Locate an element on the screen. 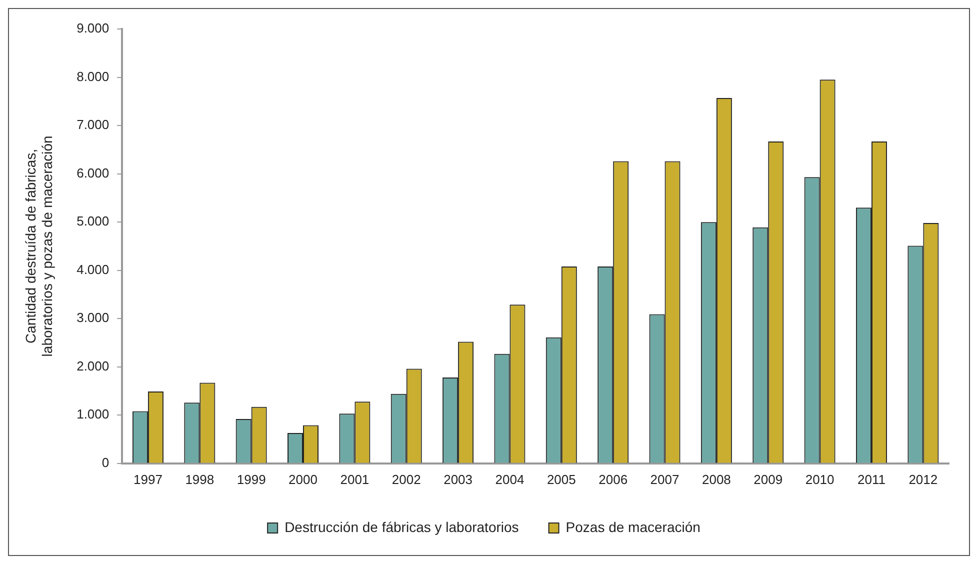  x-tick-label: 2000 is located at coordinates (303, 479).